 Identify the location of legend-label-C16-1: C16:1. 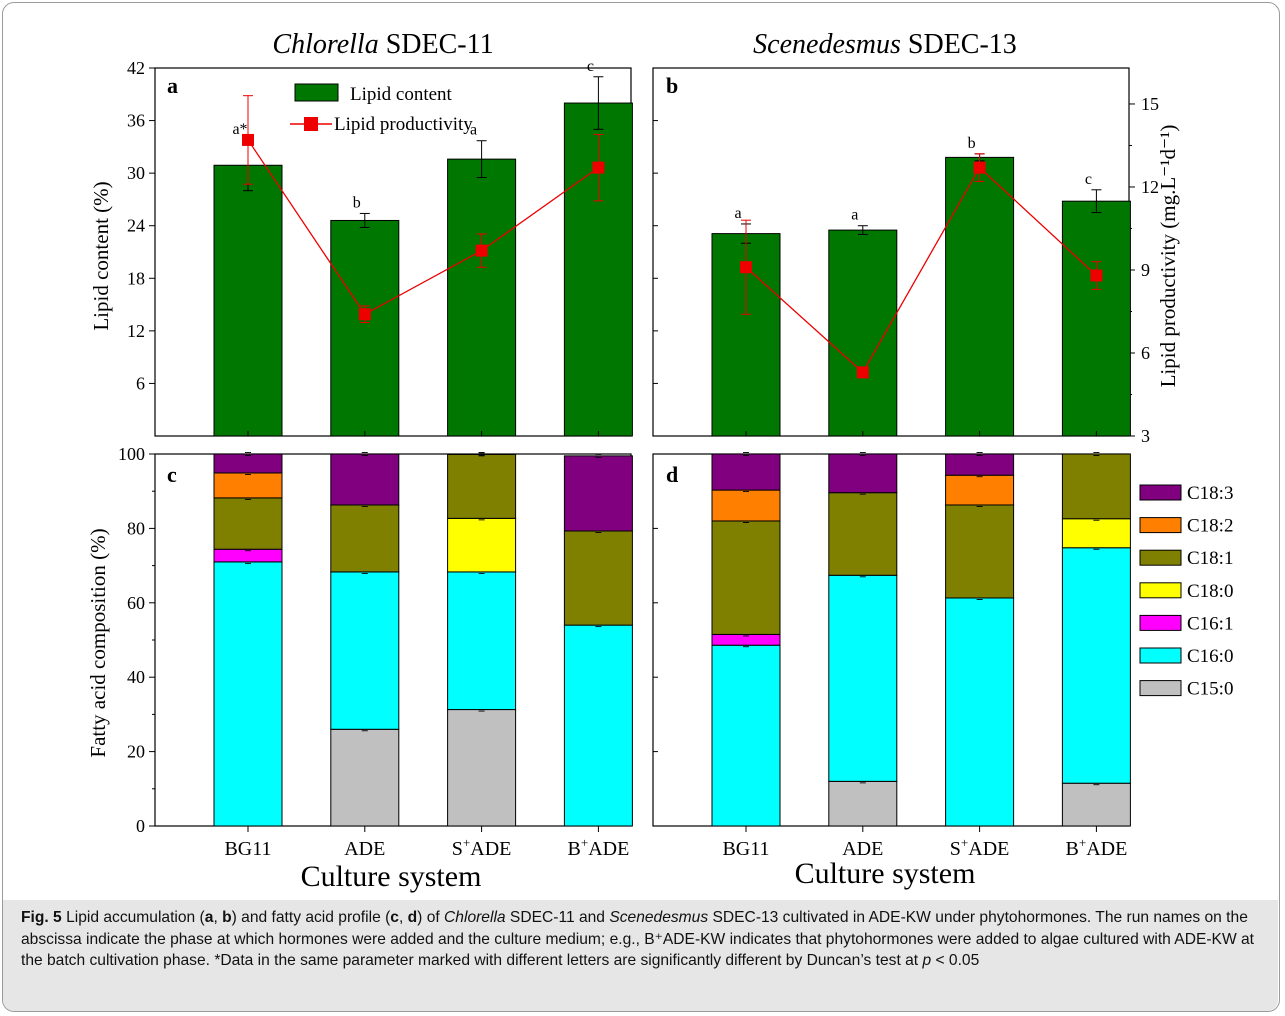
(1210, 623).